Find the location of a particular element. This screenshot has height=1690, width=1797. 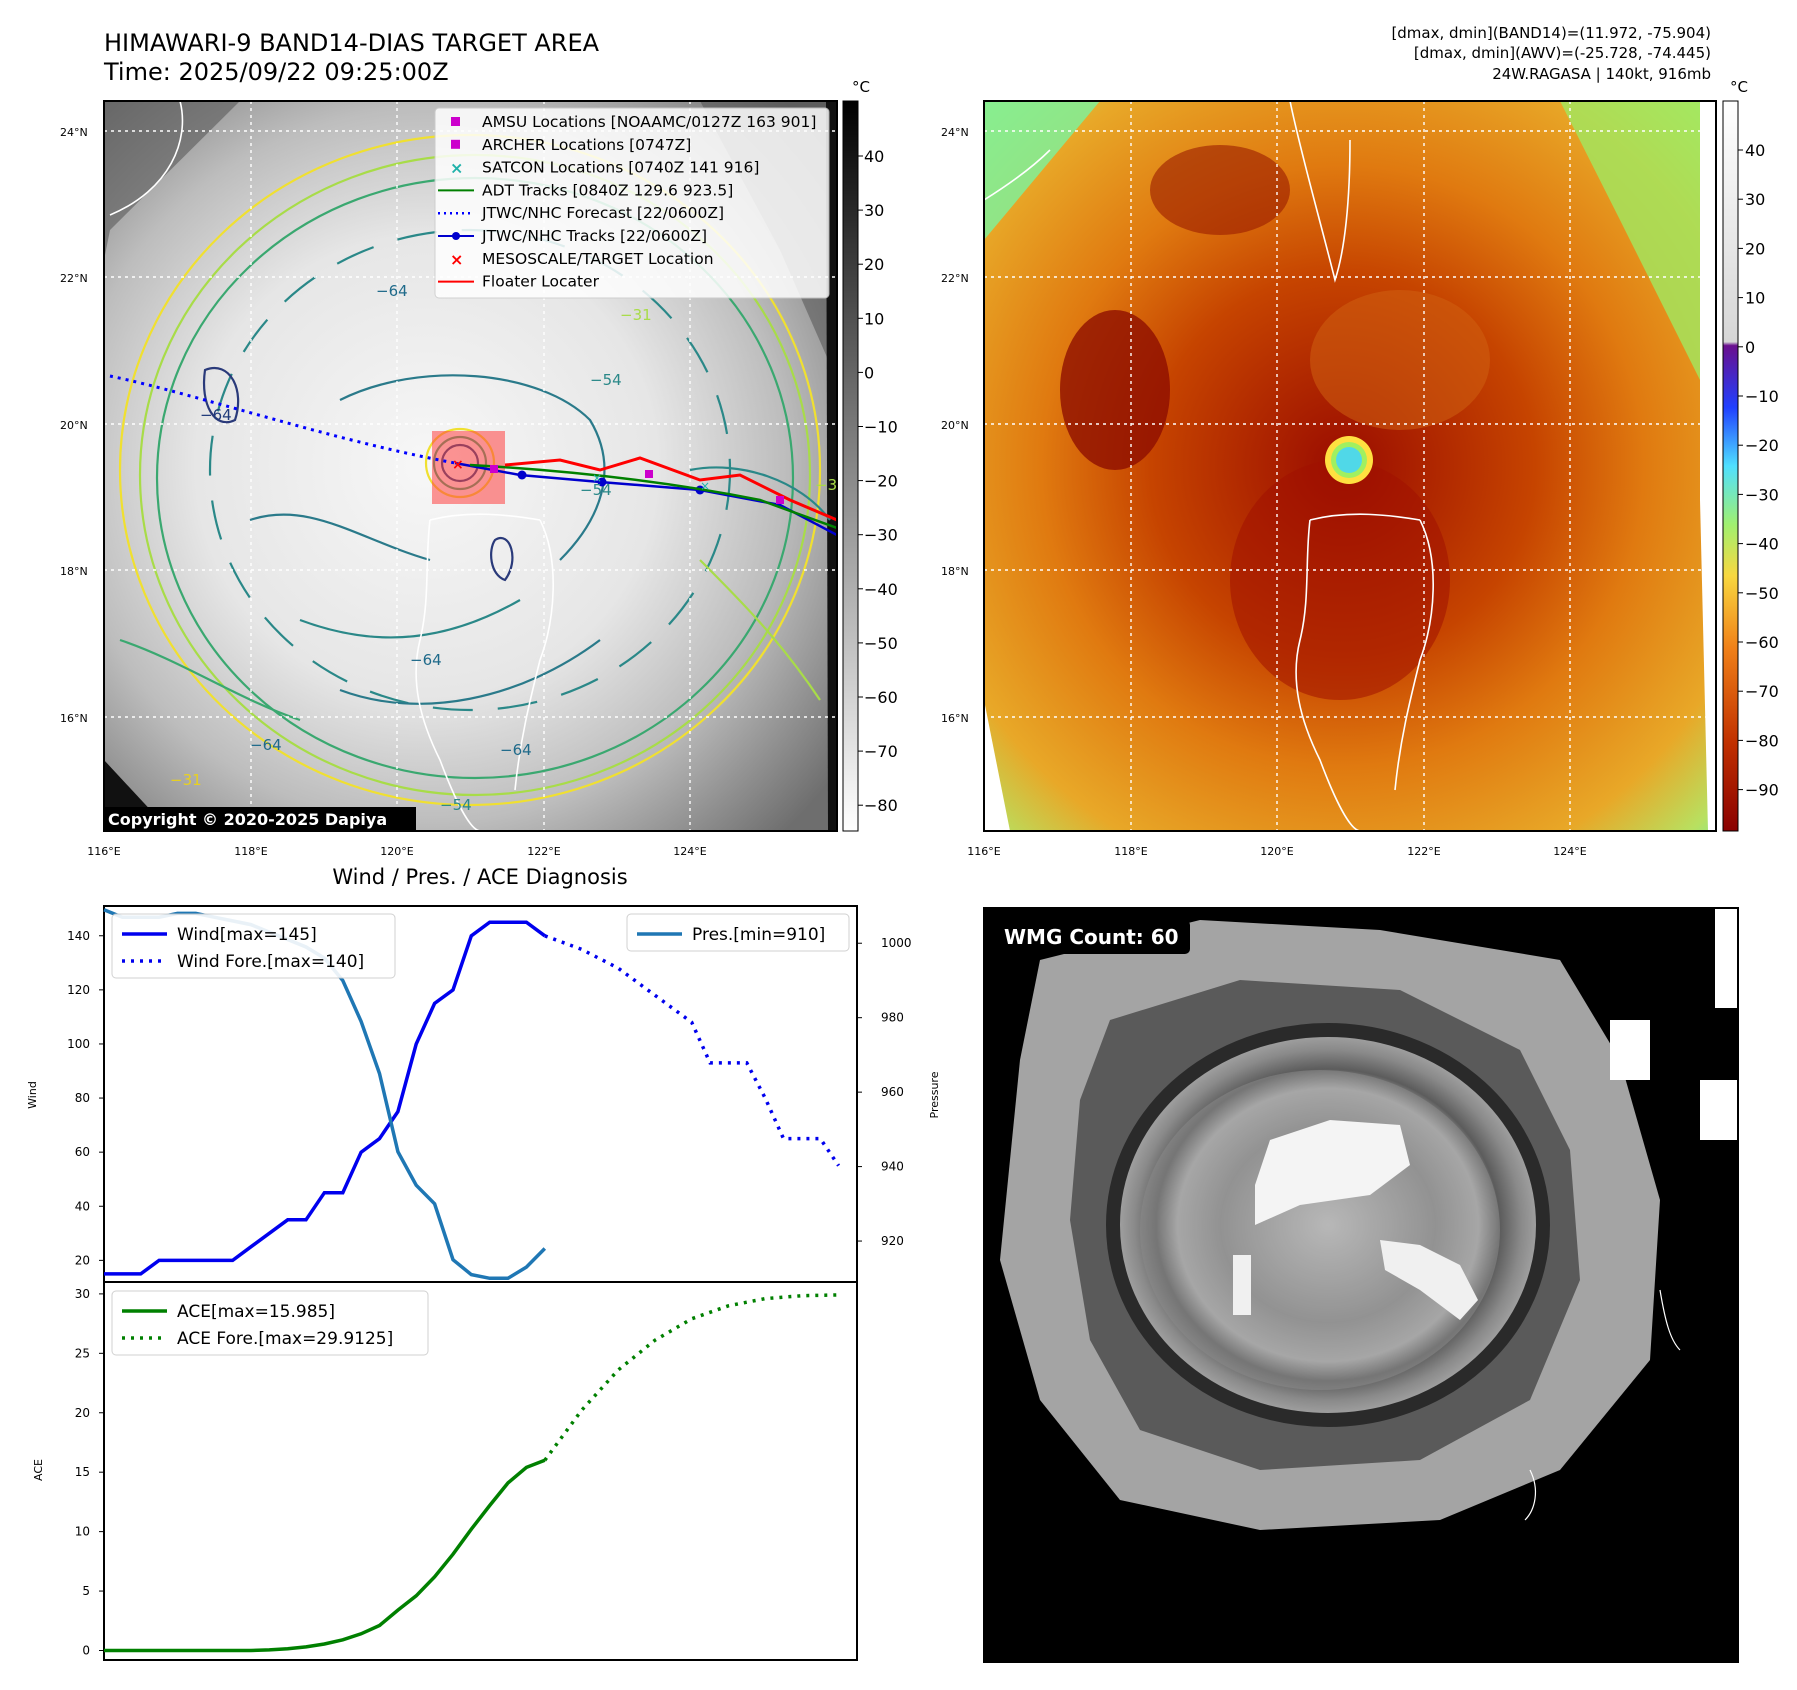

ace-tick-label: 15 is located at coordinates (82, 1472).